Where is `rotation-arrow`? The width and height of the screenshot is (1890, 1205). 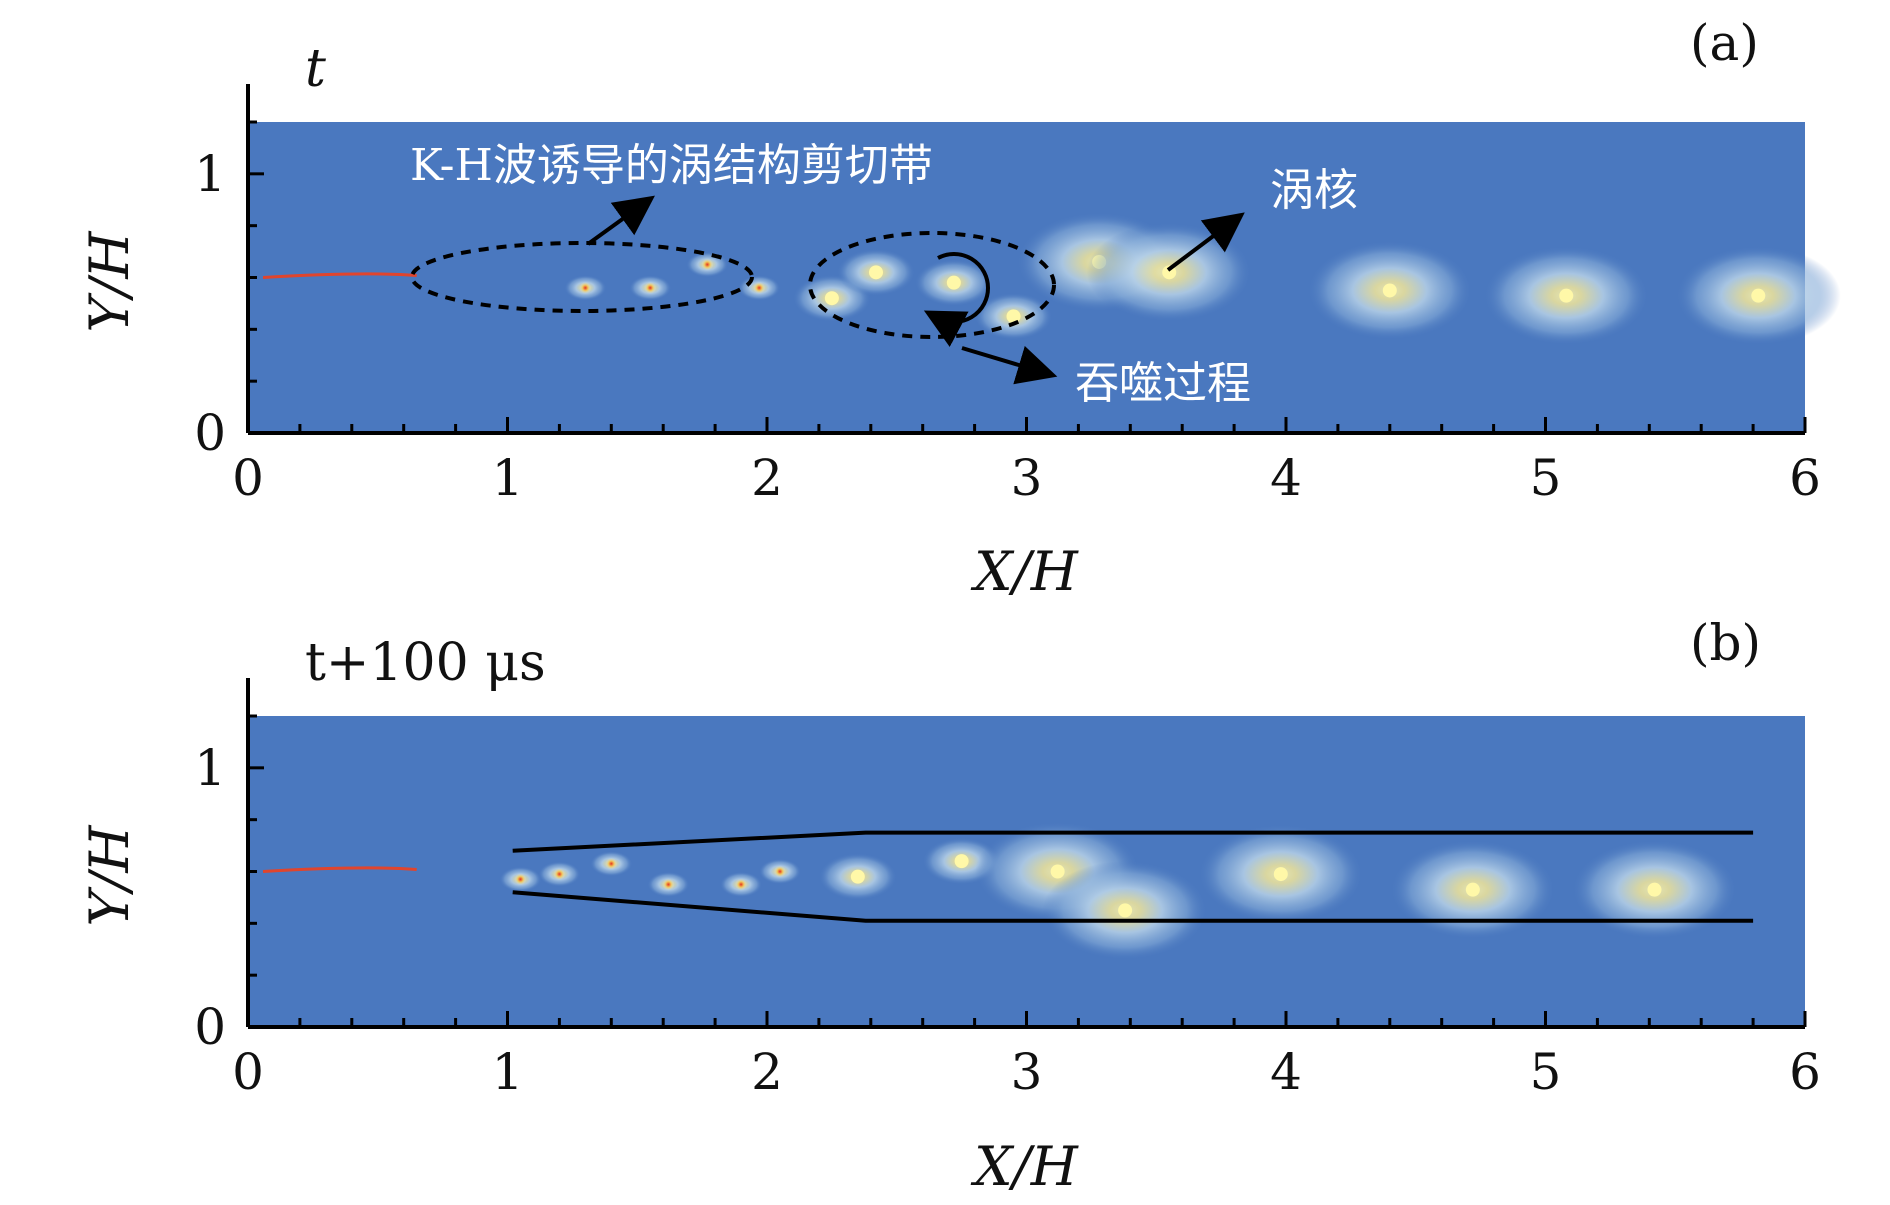
rotation-arrow is located at coordinates (956, 299).